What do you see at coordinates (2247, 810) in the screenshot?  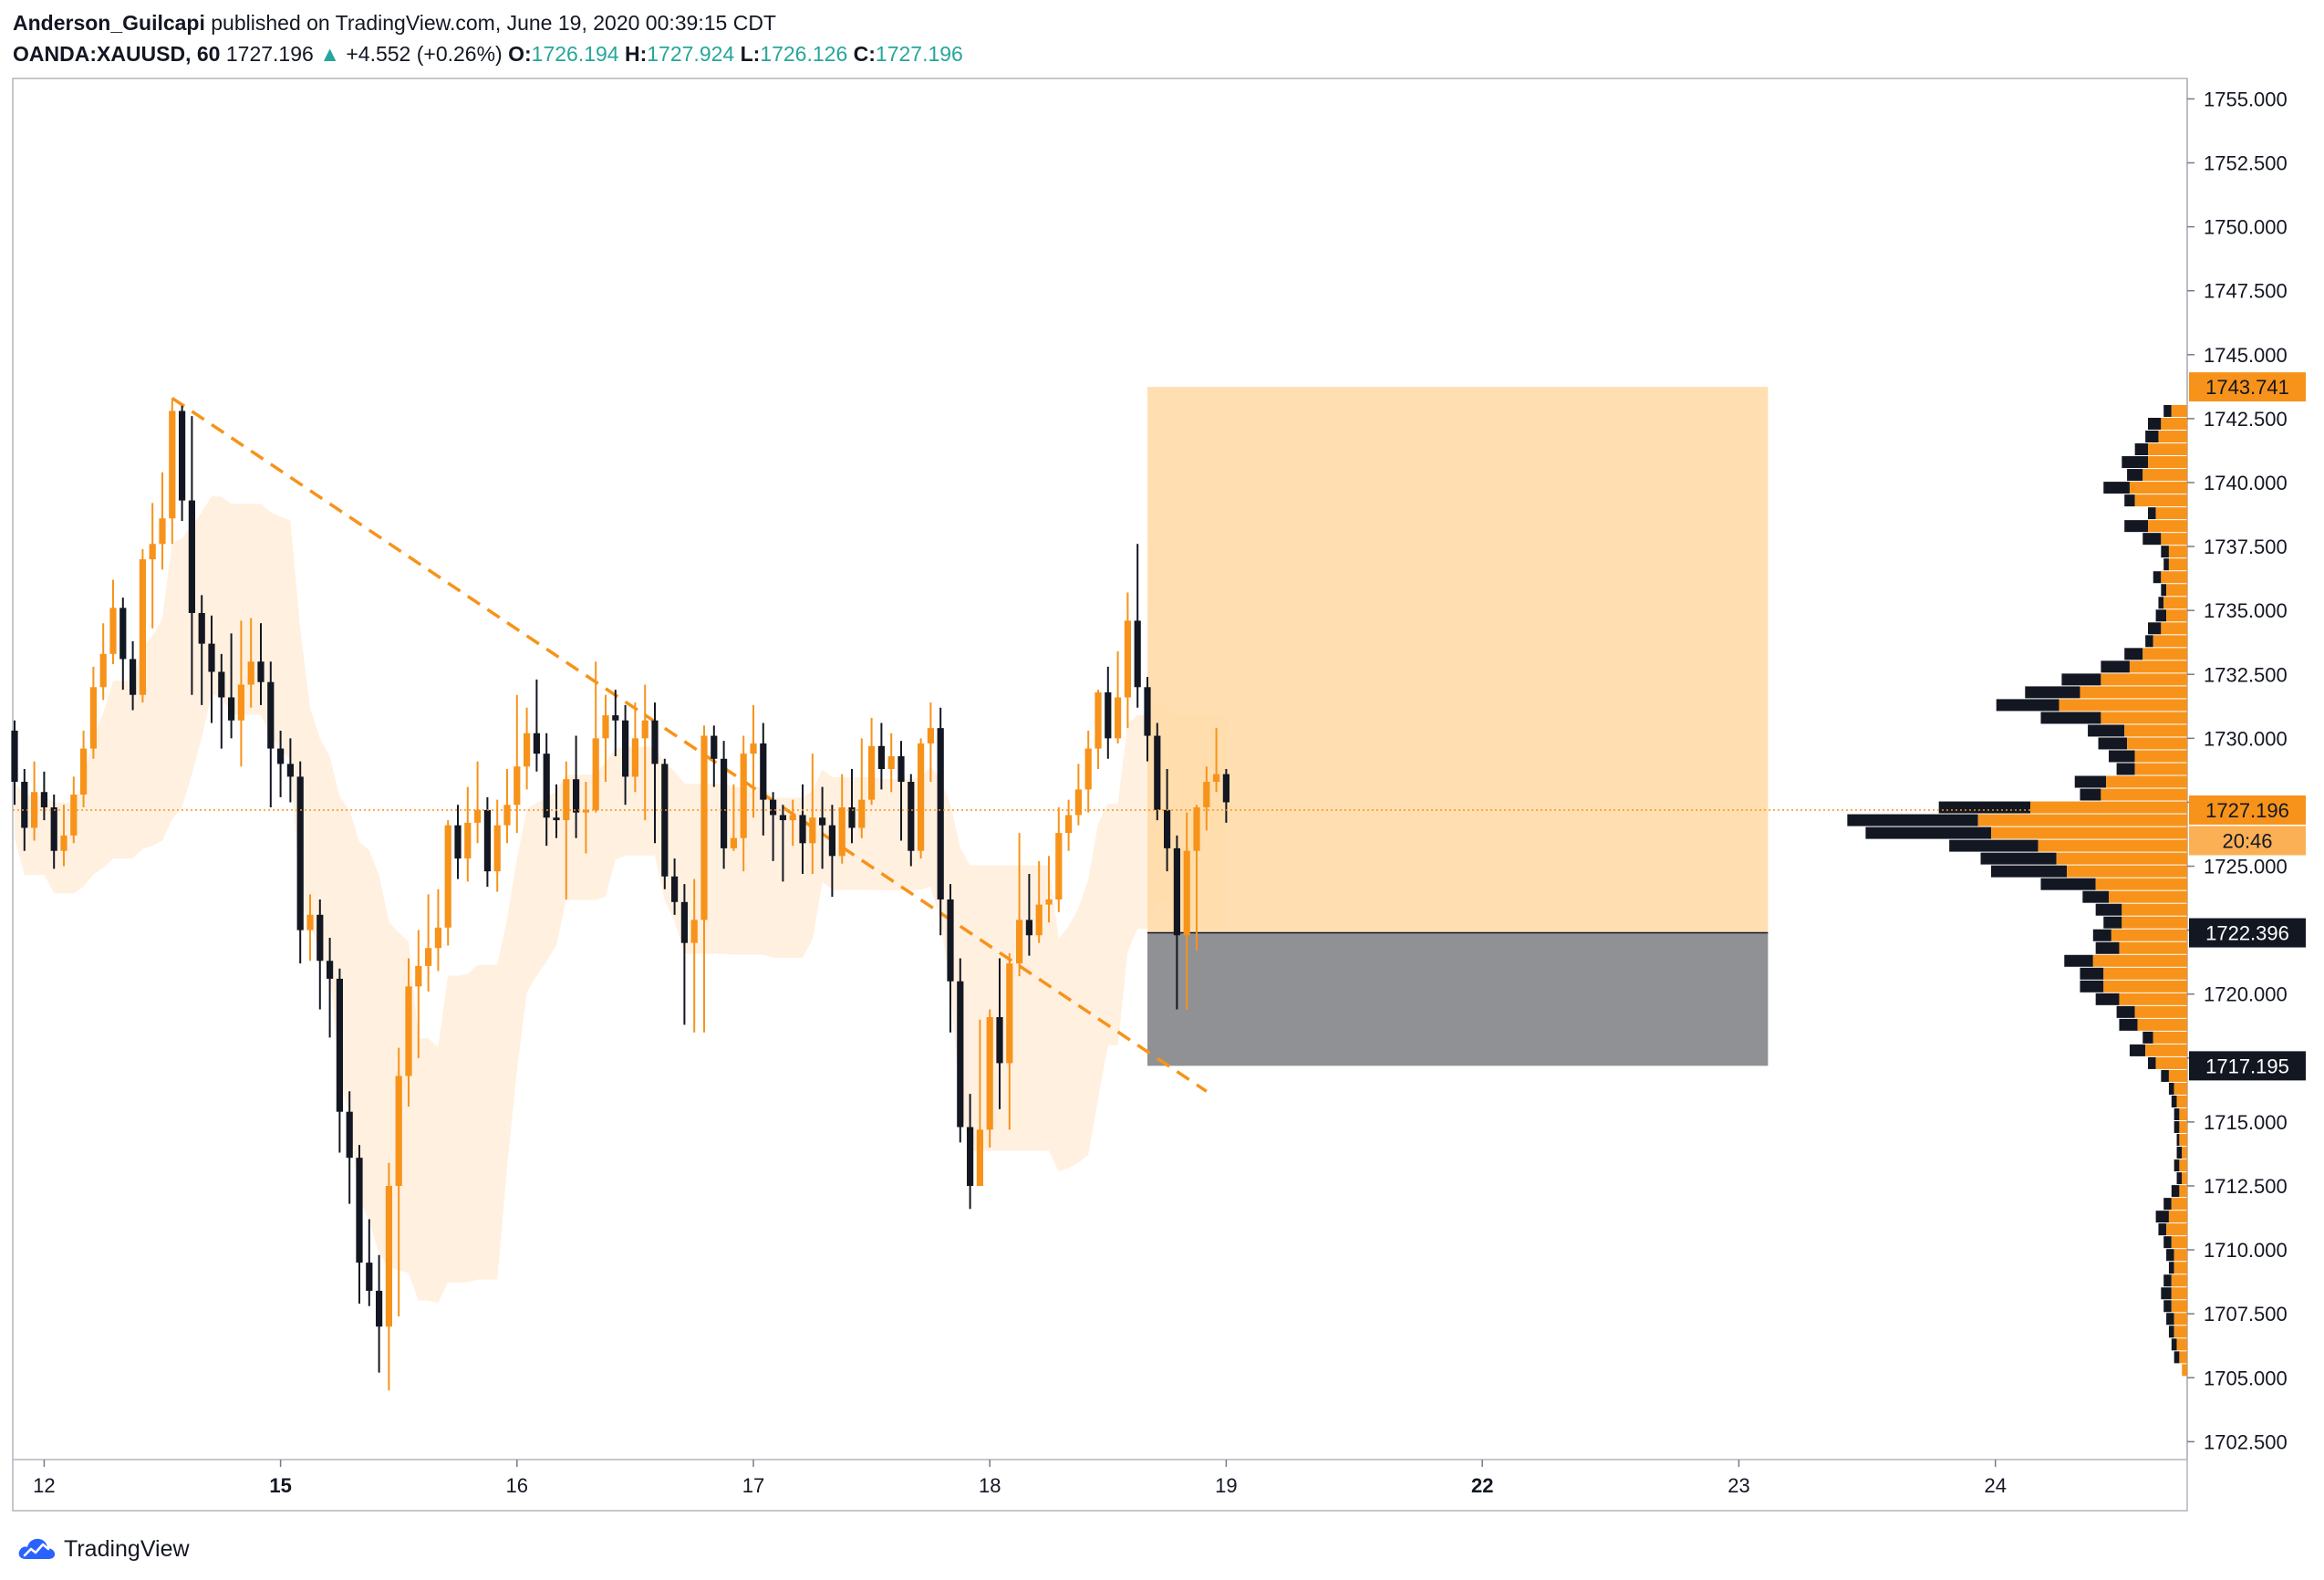 I see `price-axis-label: 1727.196` at bounding box center [2247, 810].